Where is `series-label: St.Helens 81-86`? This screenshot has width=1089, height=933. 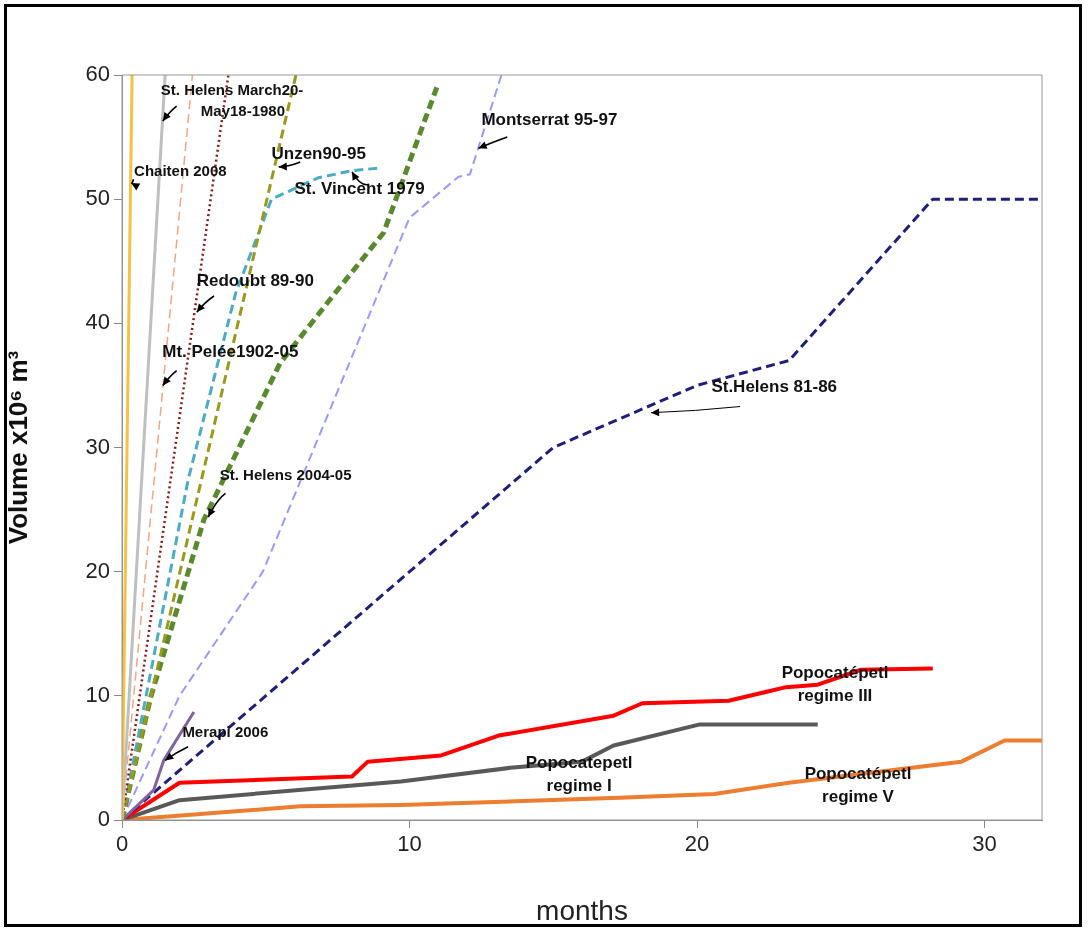 series-label: St.Helens 81-86 is located at coordinates (774, 386).